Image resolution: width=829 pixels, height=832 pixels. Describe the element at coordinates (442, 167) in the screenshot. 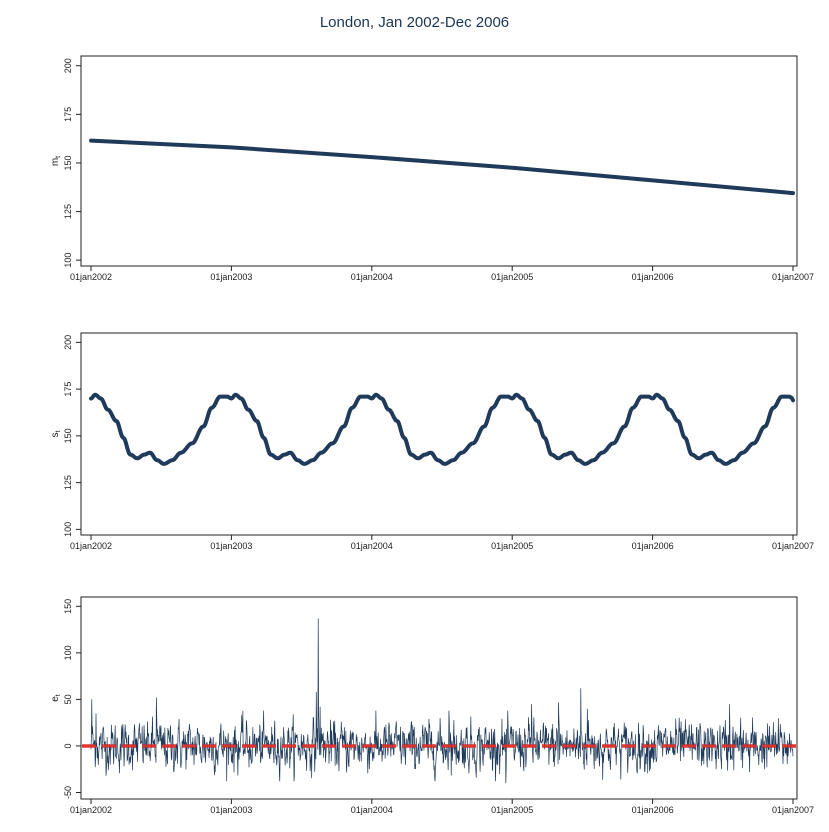

I see `series-line-trend` at that location.